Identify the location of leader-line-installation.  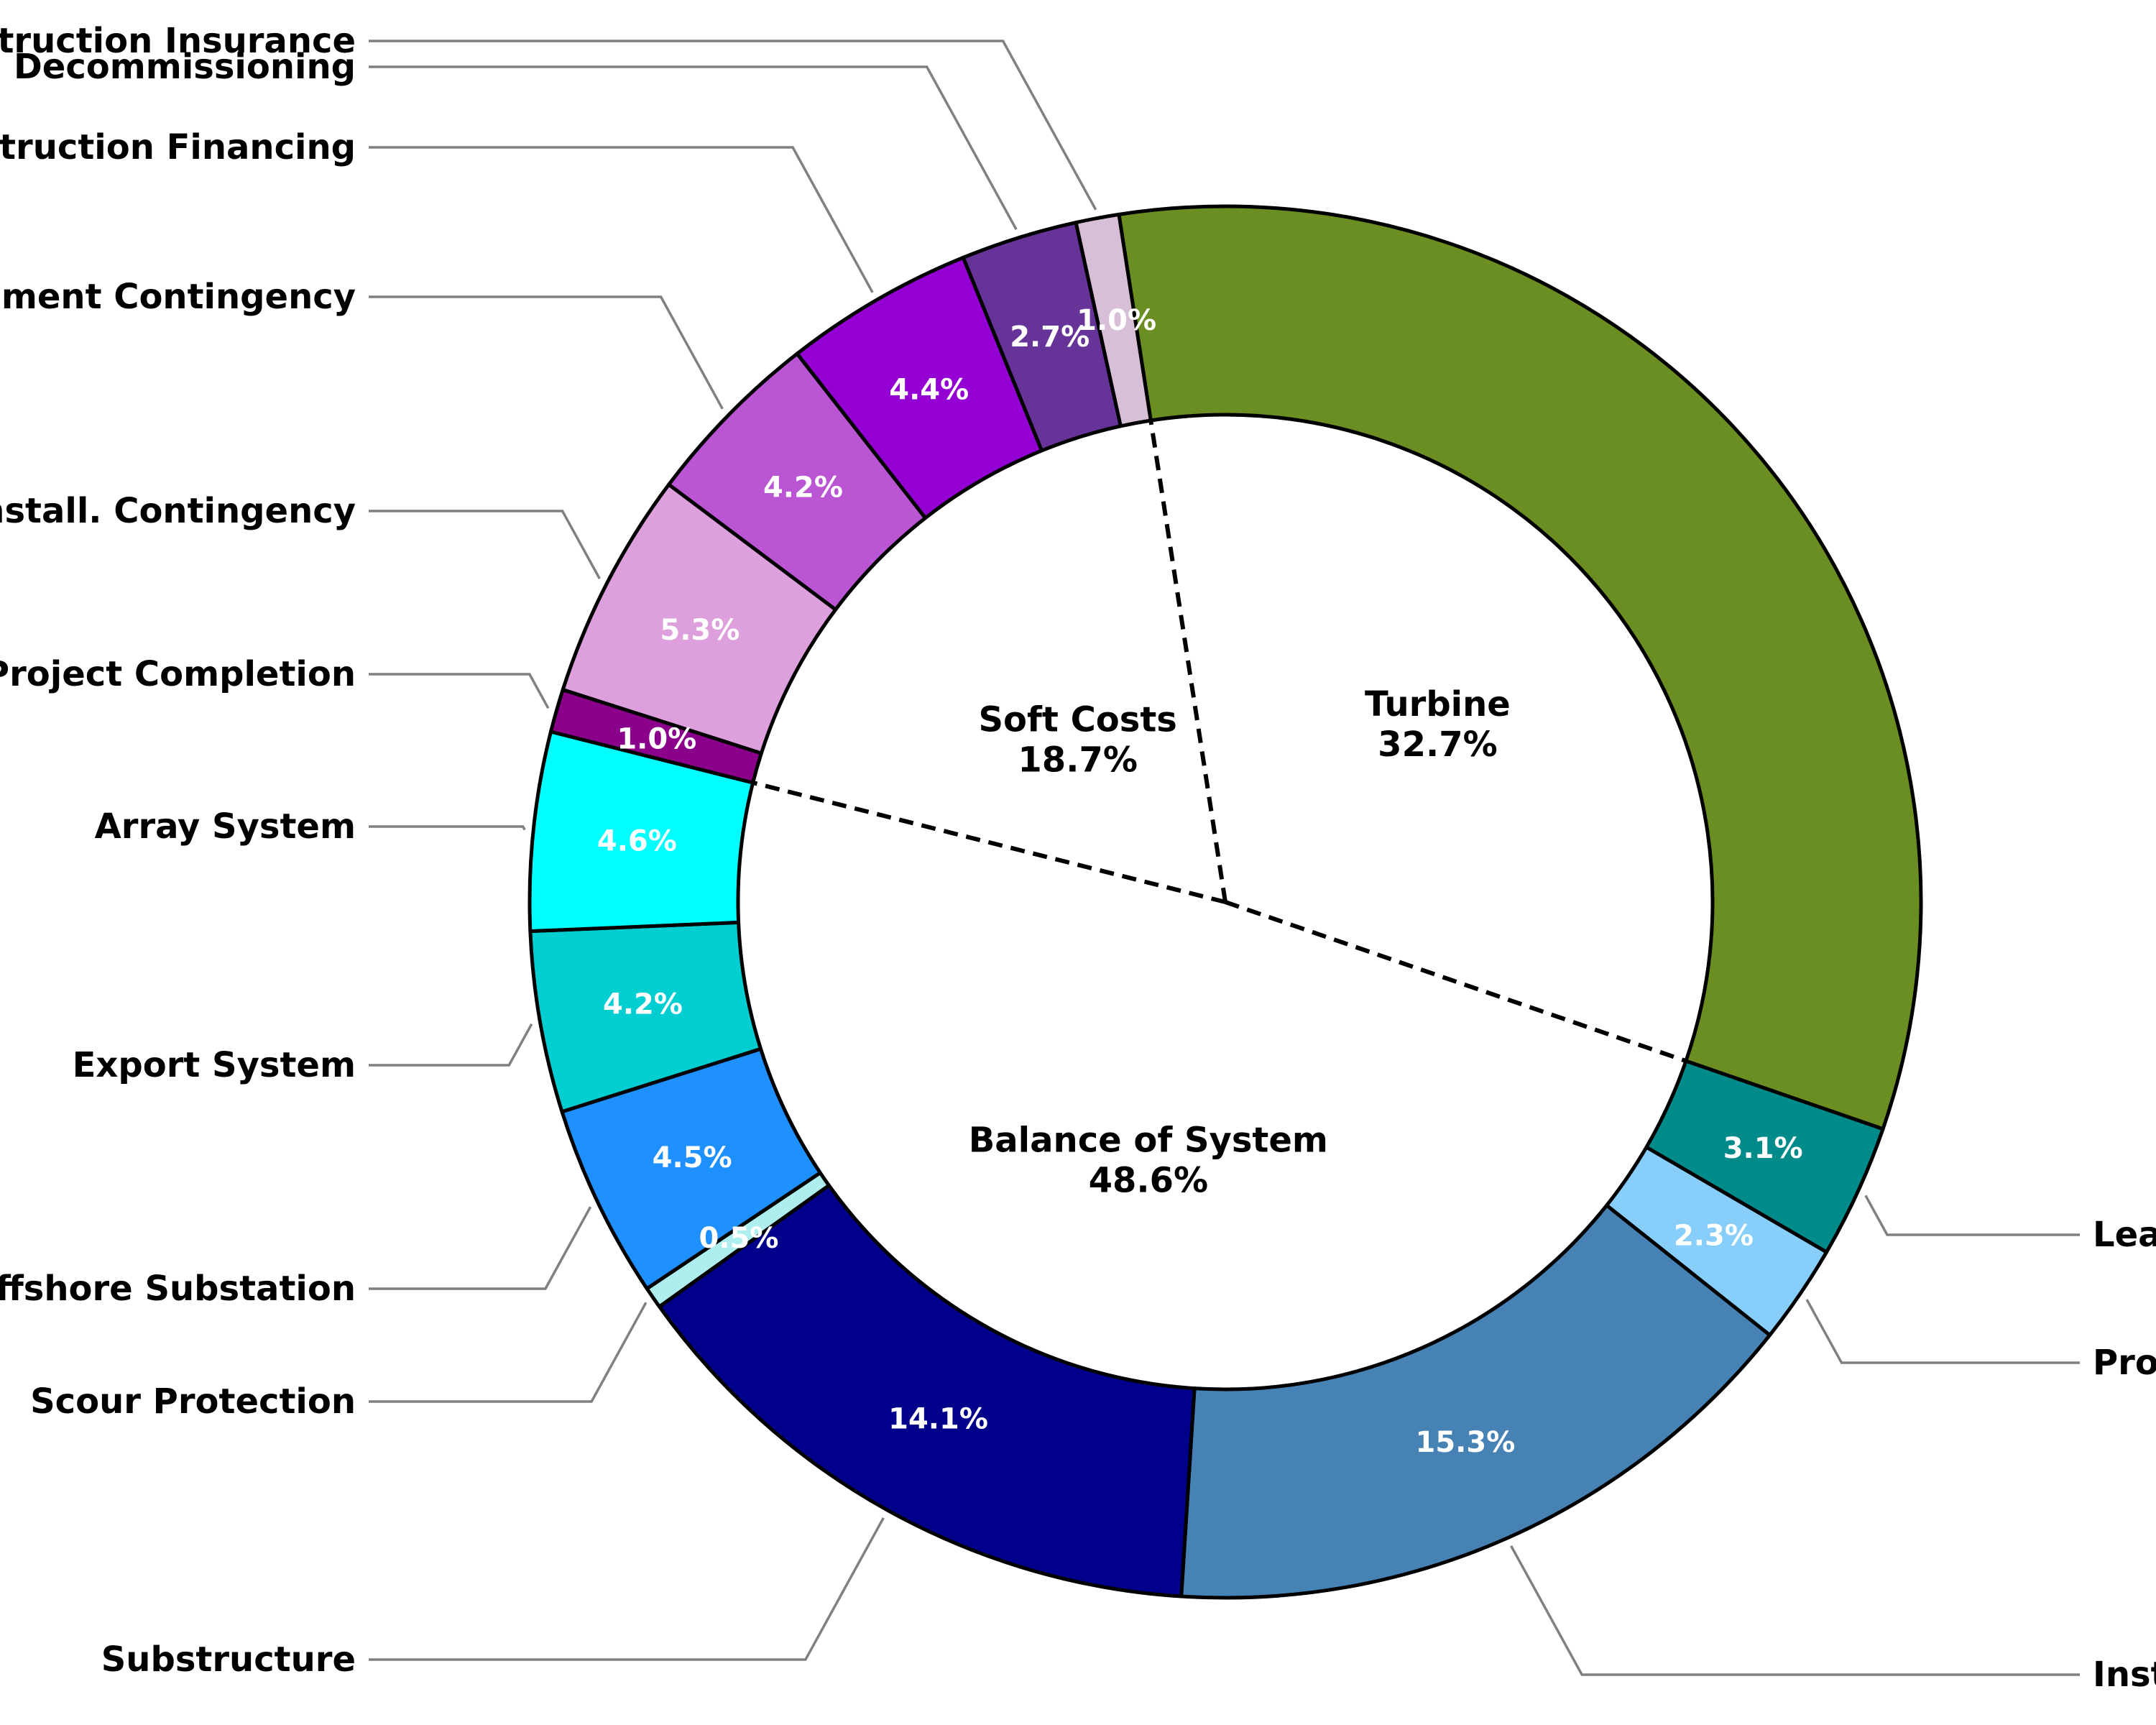
(1795, 1610).